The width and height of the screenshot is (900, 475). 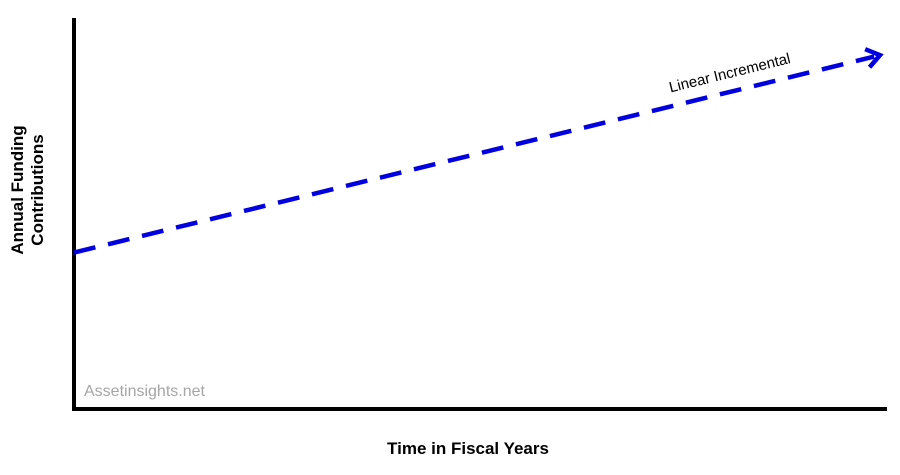 What do you see at coordinates (37, 189) in the screenshot?
I see `y-axis-title-line-2: Contributions` at bounding box center [37, 189].